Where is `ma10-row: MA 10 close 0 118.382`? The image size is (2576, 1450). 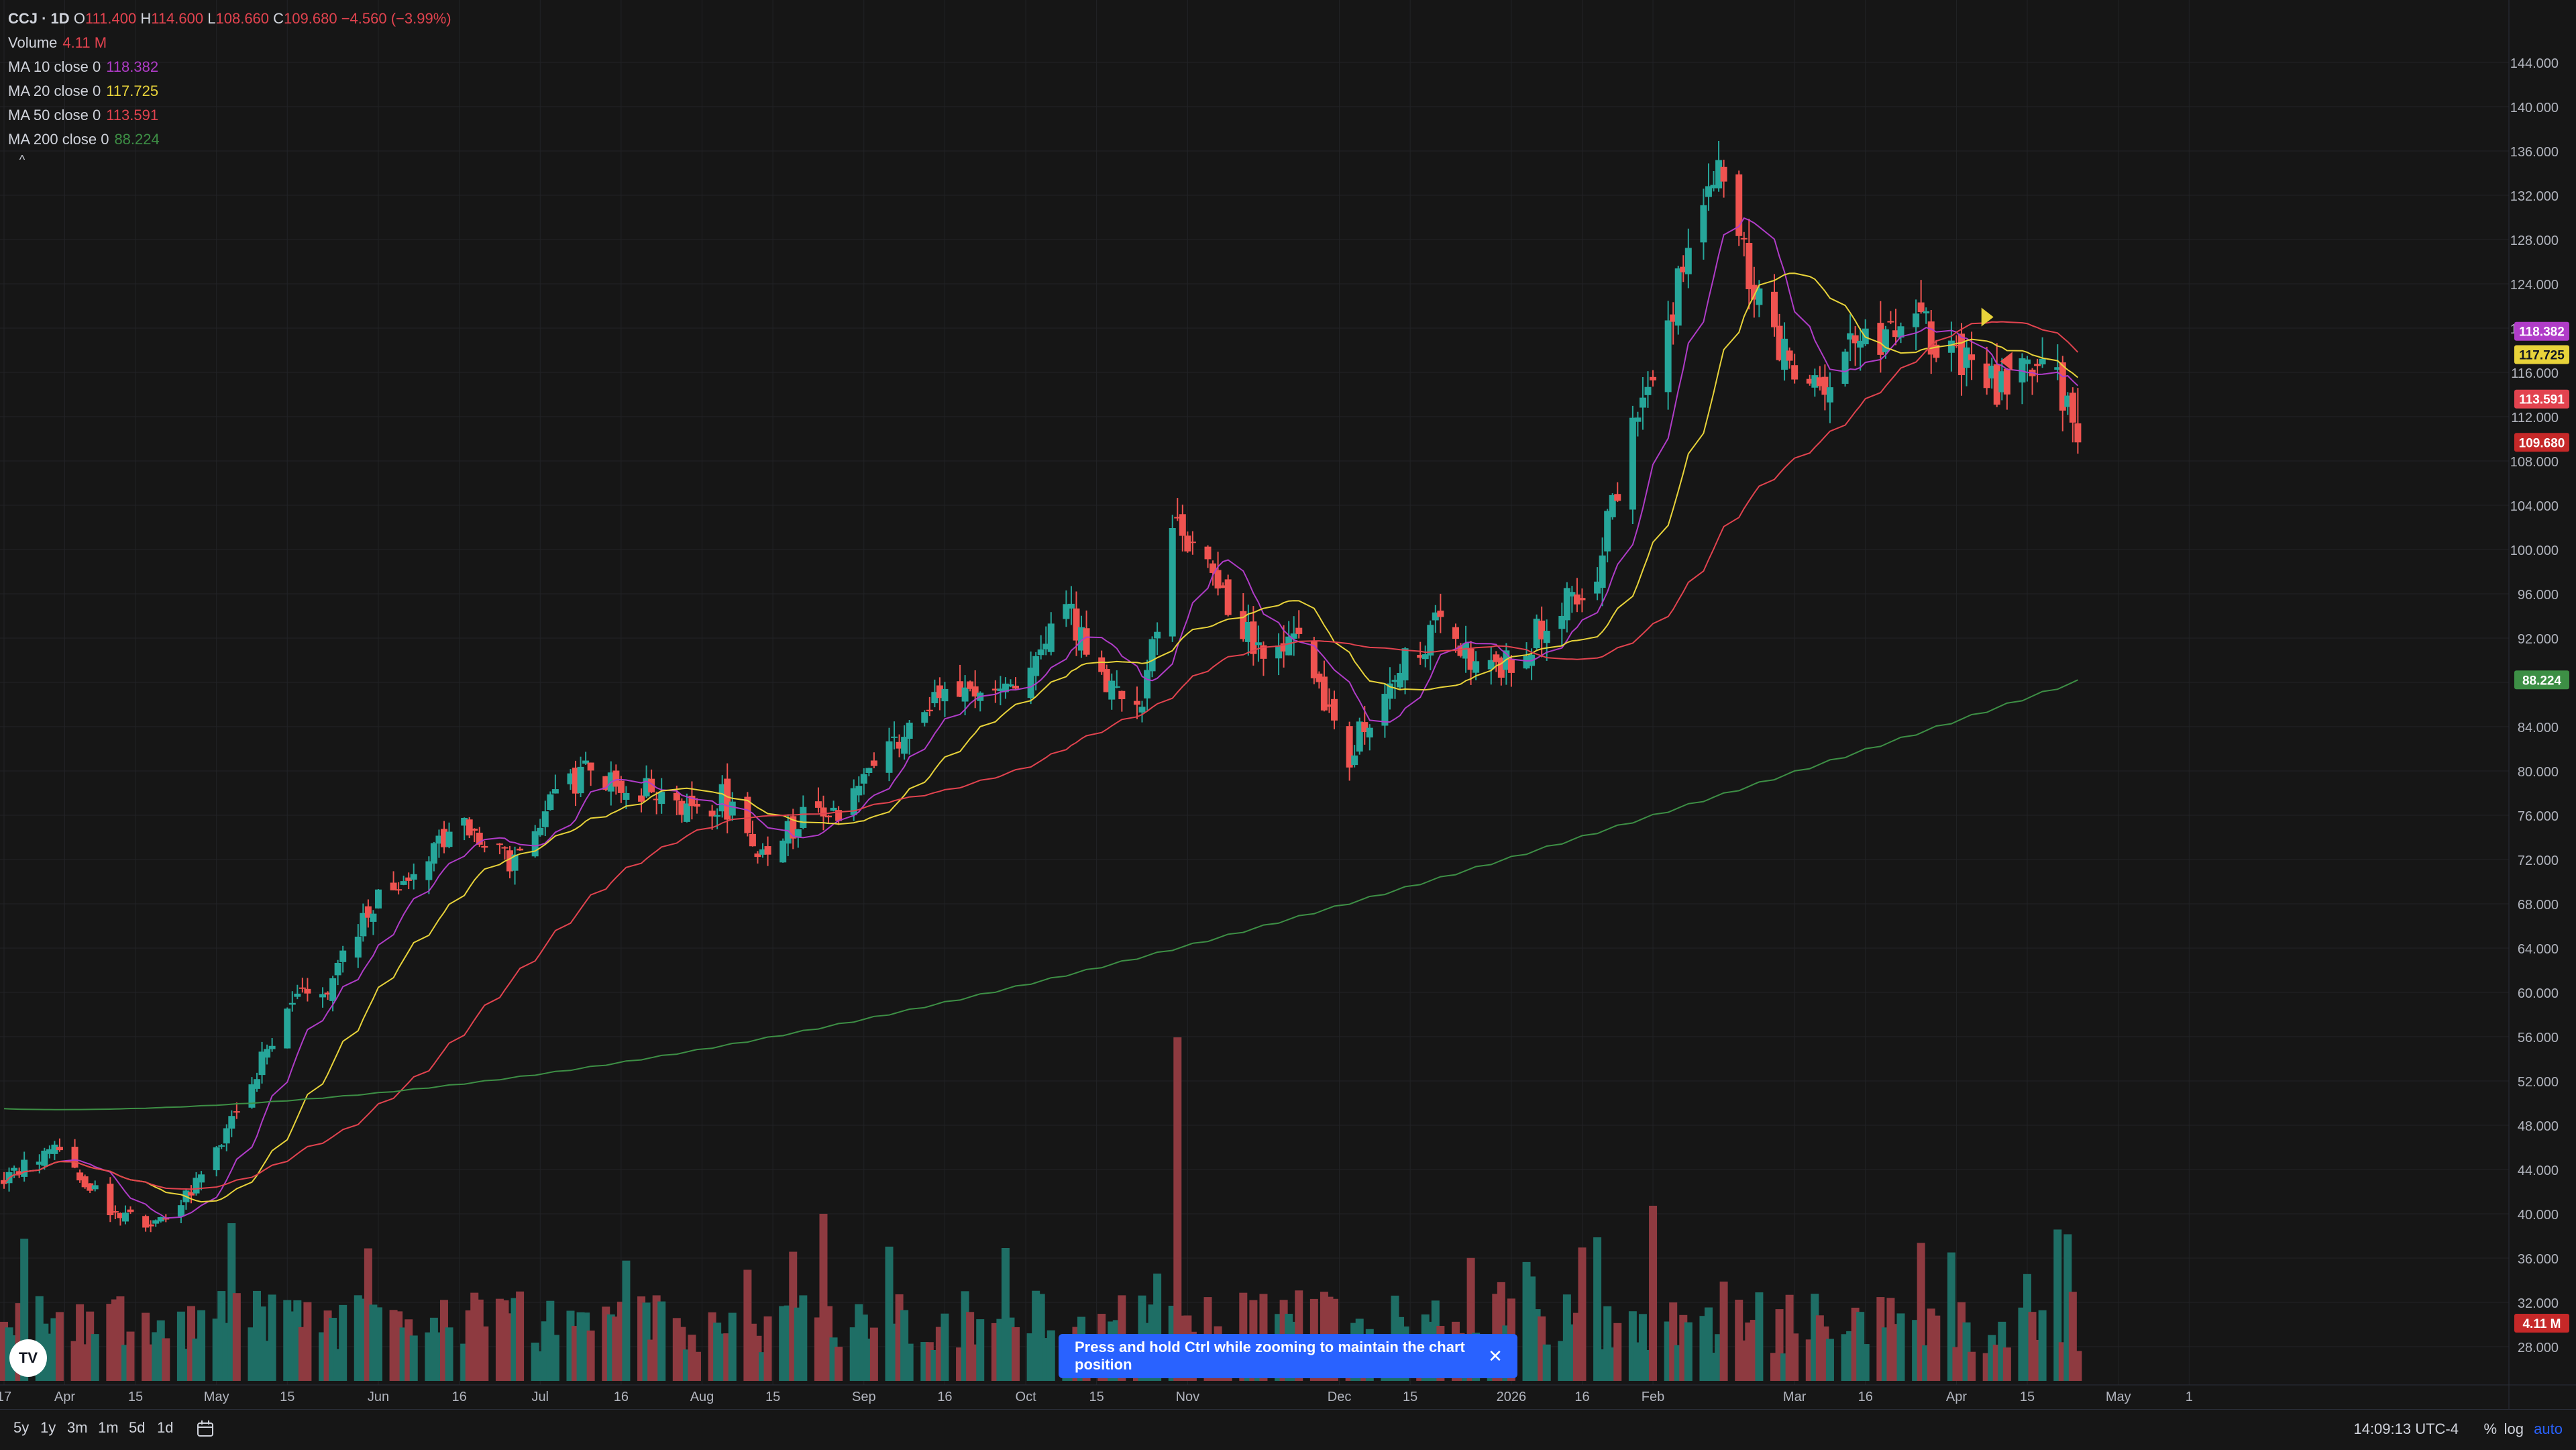
ma10-row: MA 10 close 0 118.382 is located at coordinates (229, 67).